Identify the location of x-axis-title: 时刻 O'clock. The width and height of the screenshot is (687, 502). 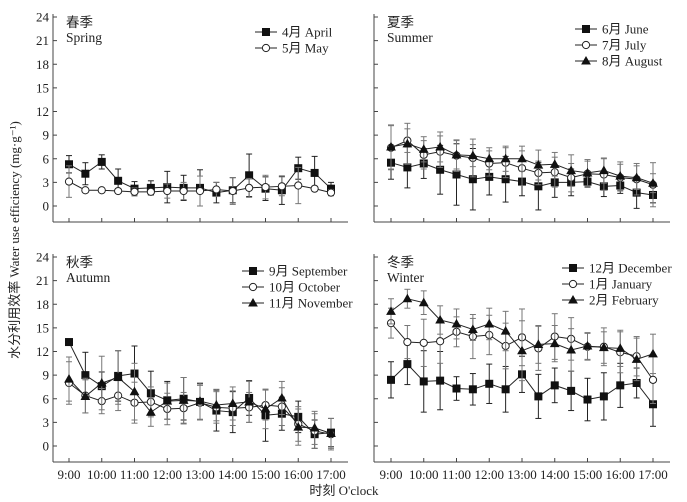
(344, 490).